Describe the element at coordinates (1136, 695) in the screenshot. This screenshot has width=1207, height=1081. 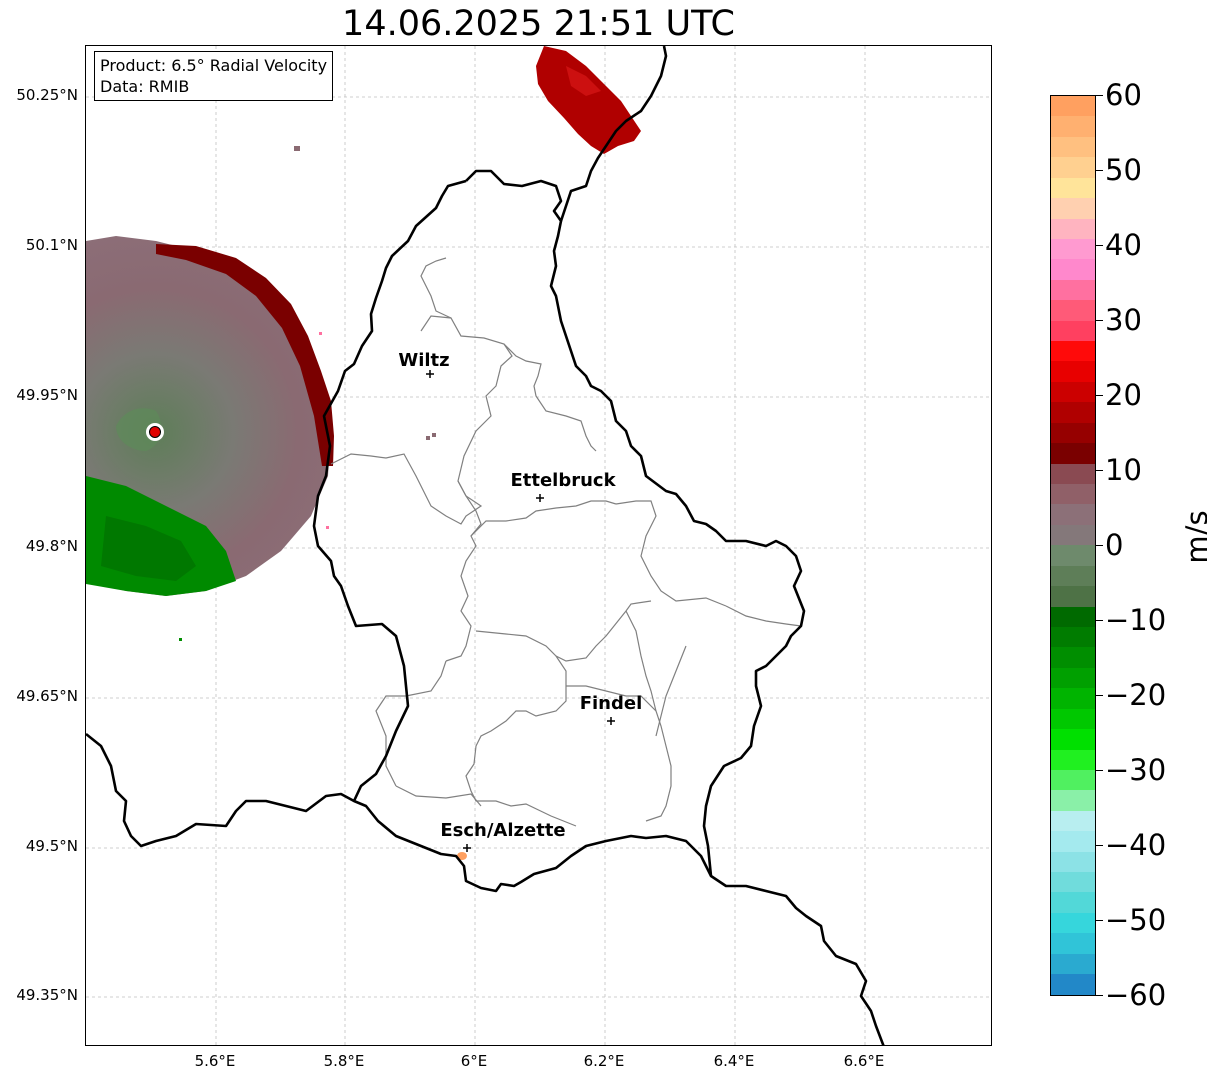
I see `colorbar-tick-label: −20` at that location.